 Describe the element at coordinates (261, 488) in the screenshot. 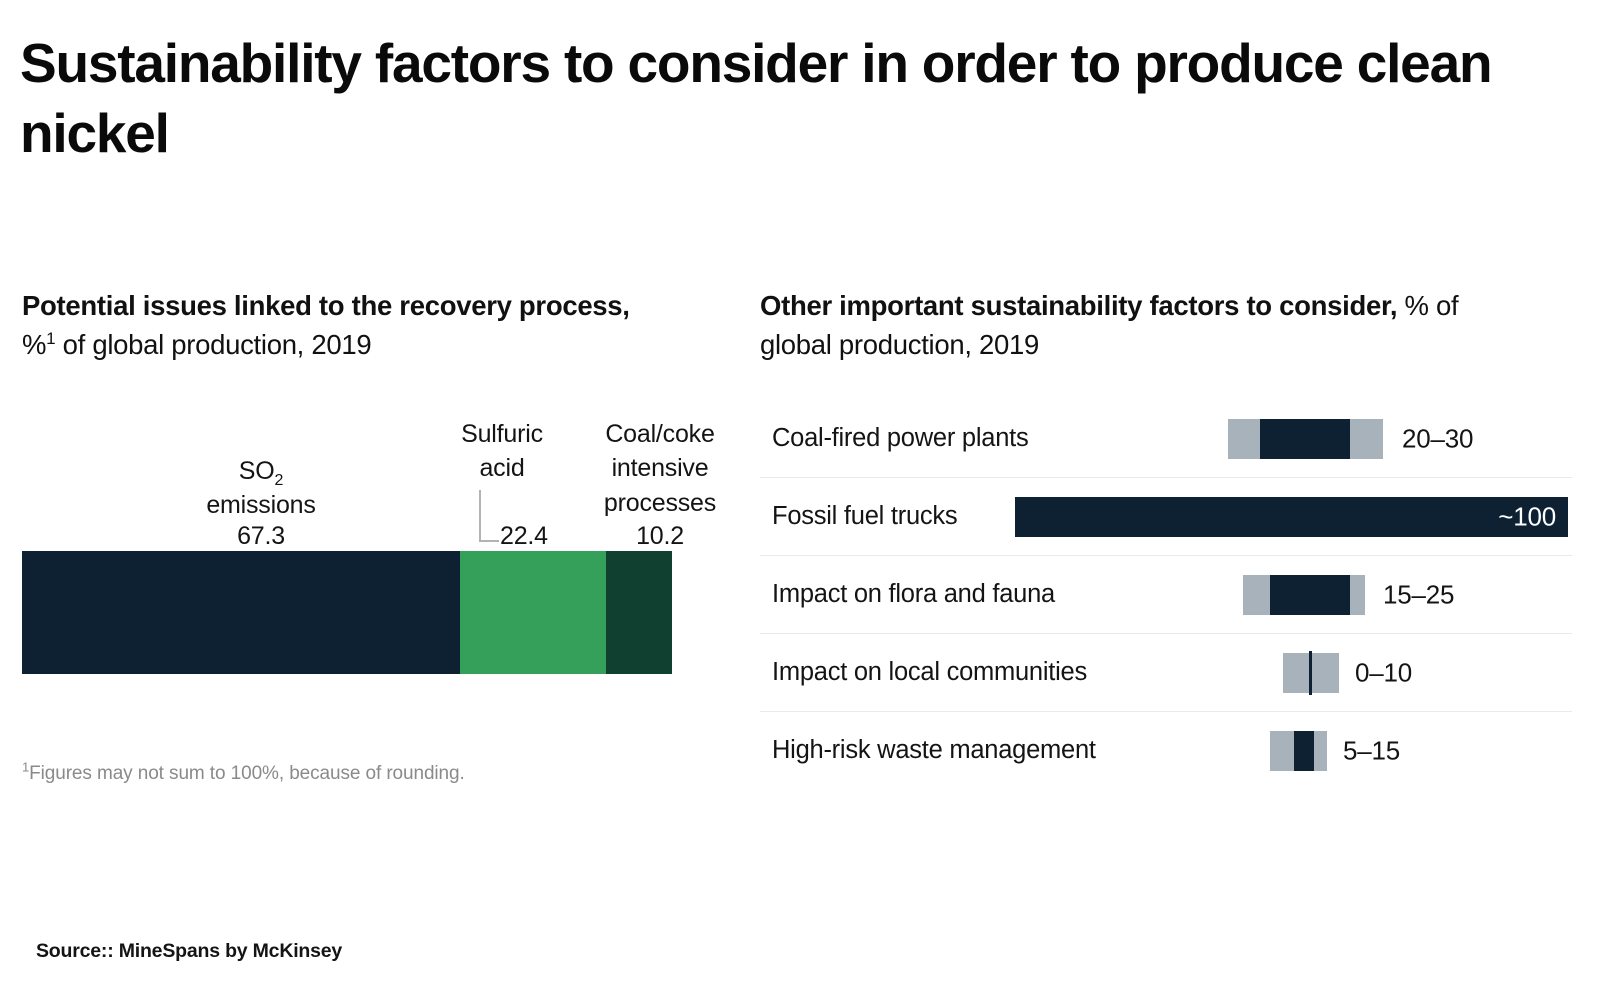

I see `segment-label-so2: SO2 emissions` at that location.